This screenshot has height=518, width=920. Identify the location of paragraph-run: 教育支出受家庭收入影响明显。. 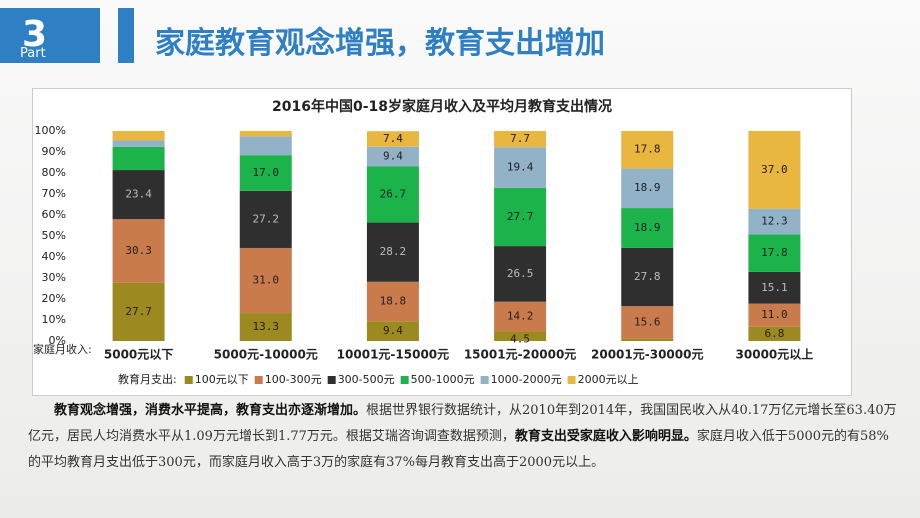
(605, 436).